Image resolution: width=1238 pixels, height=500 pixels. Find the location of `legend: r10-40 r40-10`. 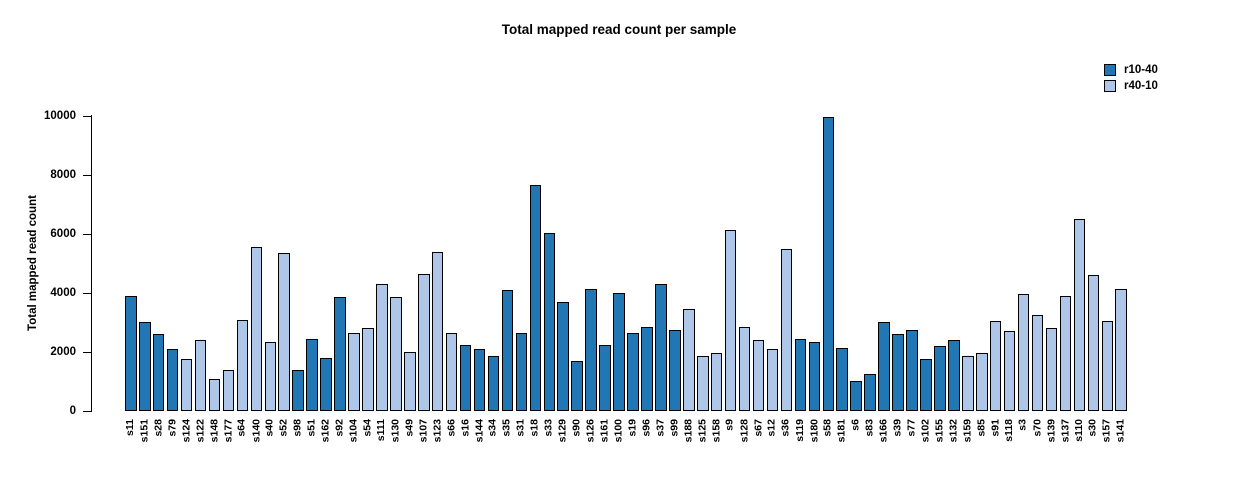

legend: r10-40 r40-10 is located at coordinates (1131, 78).